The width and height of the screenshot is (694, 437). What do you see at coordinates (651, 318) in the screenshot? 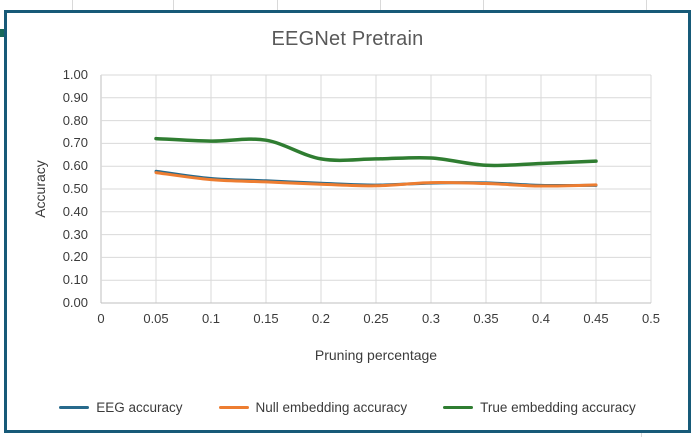
I see `x-tick-label: 0.5` at bounding box center [651, 318].